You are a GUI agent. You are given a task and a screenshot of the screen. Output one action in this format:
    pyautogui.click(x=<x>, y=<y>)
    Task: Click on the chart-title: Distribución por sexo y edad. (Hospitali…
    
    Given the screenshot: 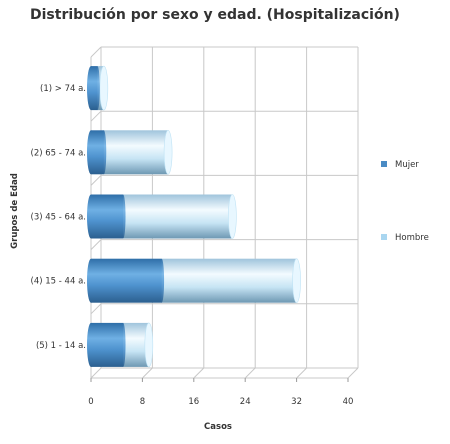 What is the action you would take?
    pyautogui.click(x=215, y=15)
    